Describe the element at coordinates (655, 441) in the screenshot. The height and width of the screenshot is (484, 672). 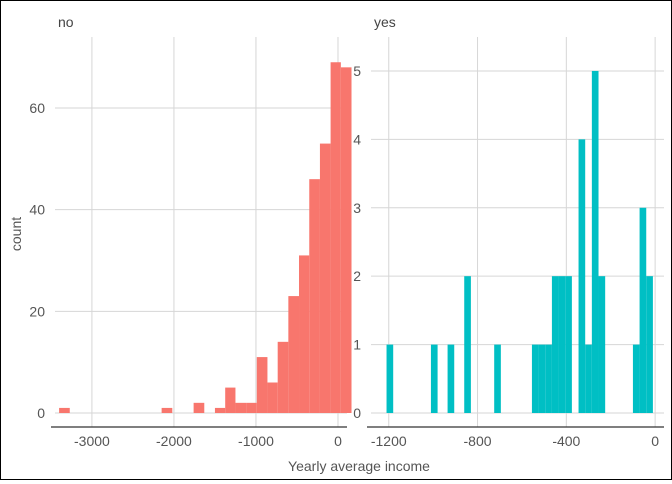
I see `x-tick-label-yes-3: 0` at that location.